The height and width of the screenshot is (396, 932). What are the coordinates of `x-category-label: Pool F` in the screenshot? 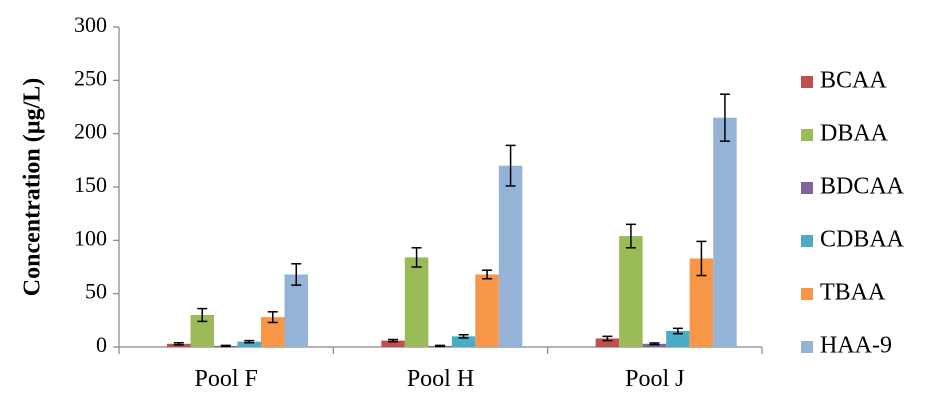 It's located at (225, 379).